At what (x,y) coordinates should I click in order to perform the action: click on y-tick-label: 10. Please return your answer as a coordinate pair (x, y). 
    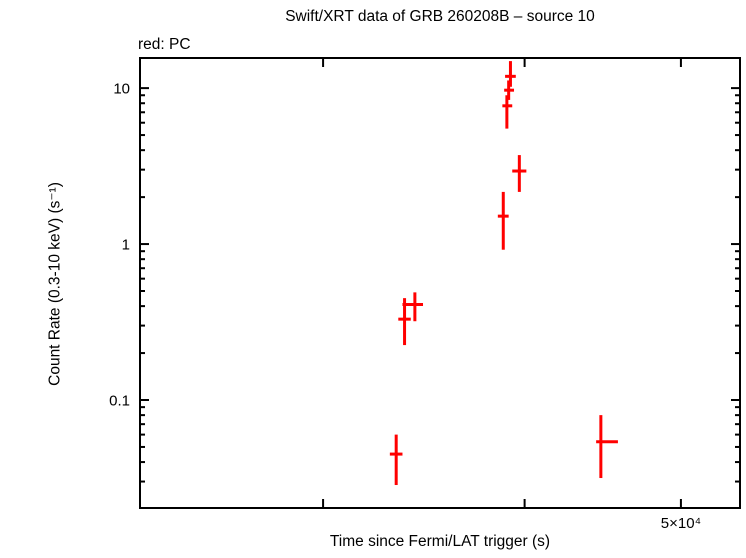
    Looking at the image, I should click on (121, 88).